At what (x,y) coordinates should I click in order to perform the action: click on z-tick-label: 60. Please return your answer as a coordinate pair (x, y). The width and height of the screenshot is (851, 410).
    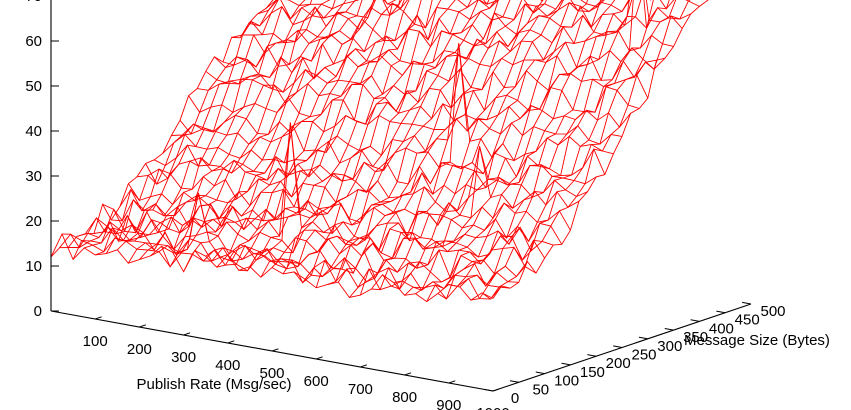
    Looking at the image, I should click on (33, 41).